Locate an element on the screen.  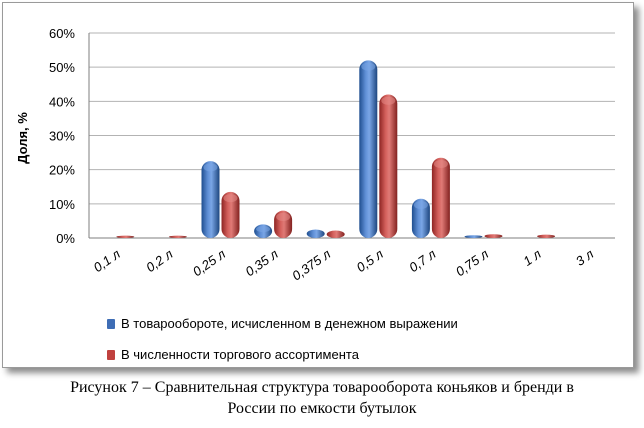
y-axis-label: Доля, % is located at coordinates (22, 138).